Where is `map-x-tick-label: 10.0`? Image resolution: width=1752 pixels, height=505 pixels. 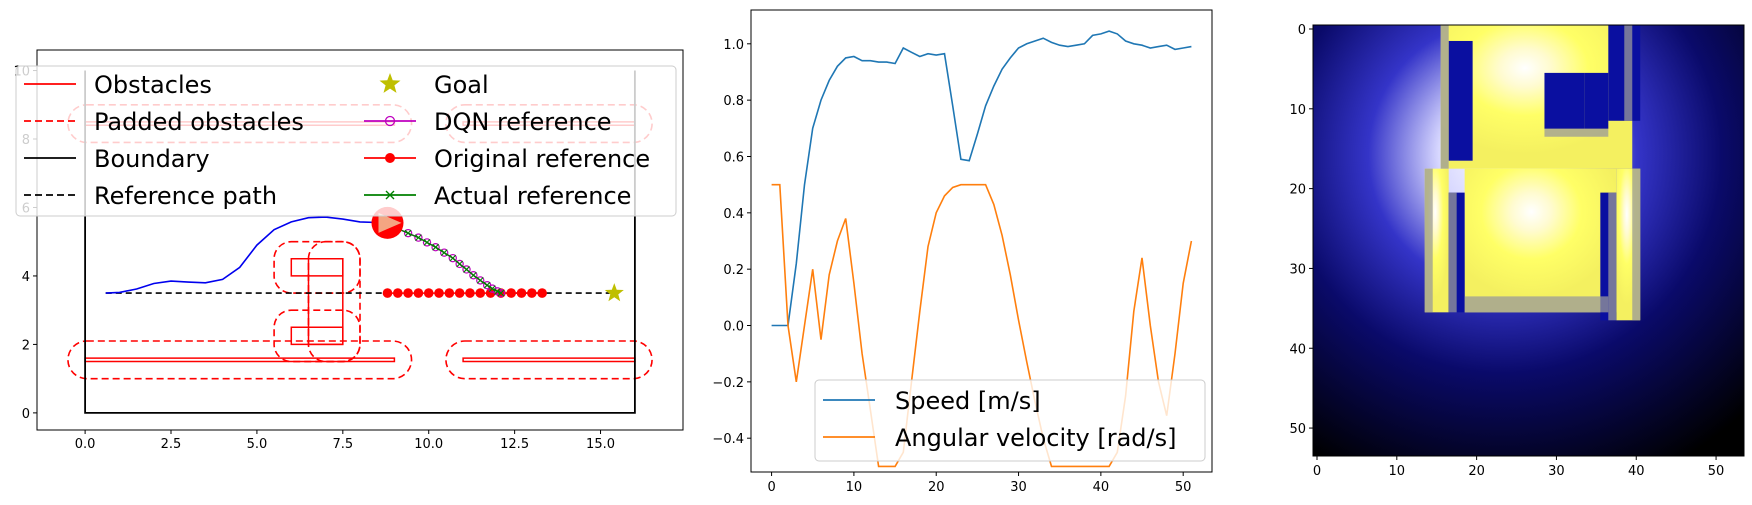 map-x-tick-label: 10.0 is located at coordinates (428, 444).